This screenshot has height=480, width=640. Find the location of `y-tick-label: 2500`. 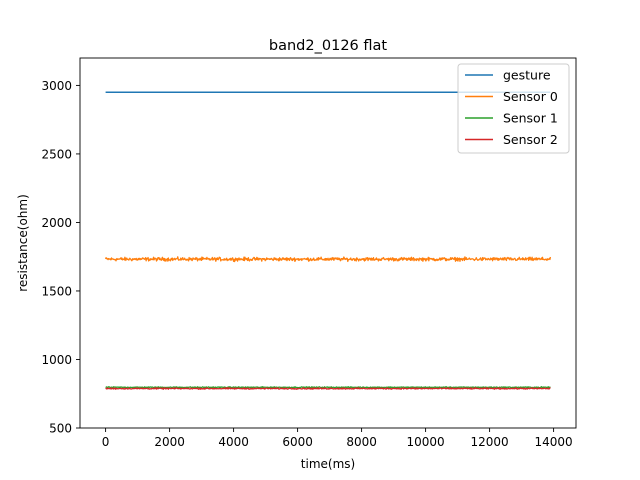

y-tick-label: 2500 is located at coordinates (56, 154).